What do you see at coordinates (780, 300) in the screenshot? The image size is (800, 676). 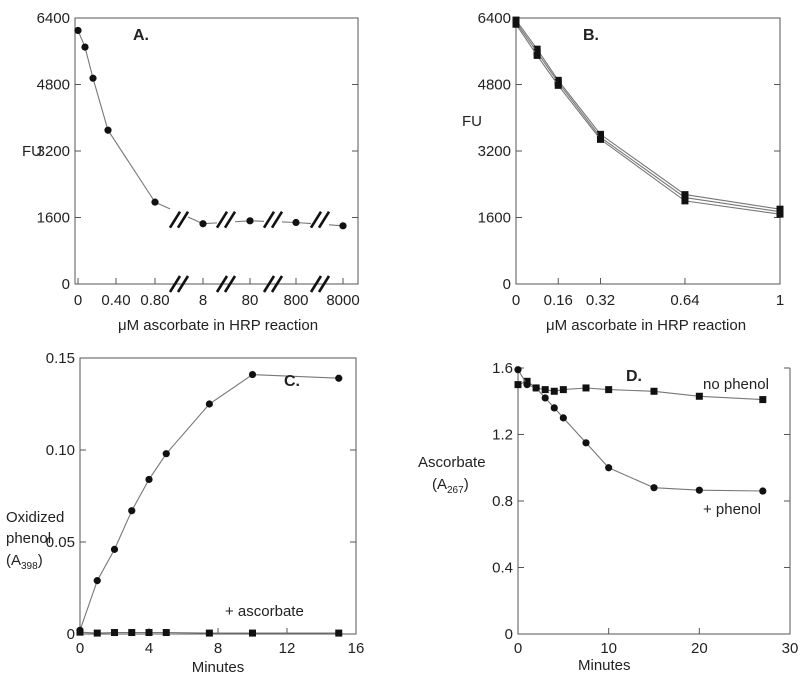 I see `x-tick-label: 1` at bounding box center [780, 300].